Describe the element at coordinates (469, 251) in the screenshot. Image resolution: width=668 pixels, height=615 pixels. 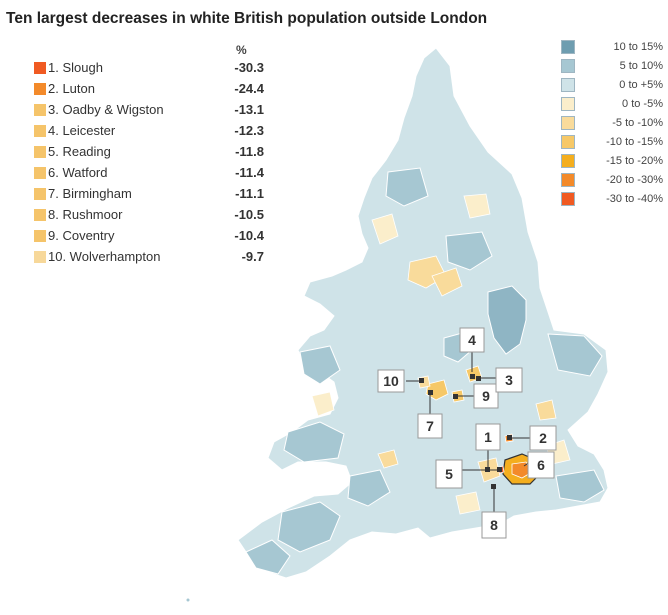
I see `region-yorkshire` at that location.